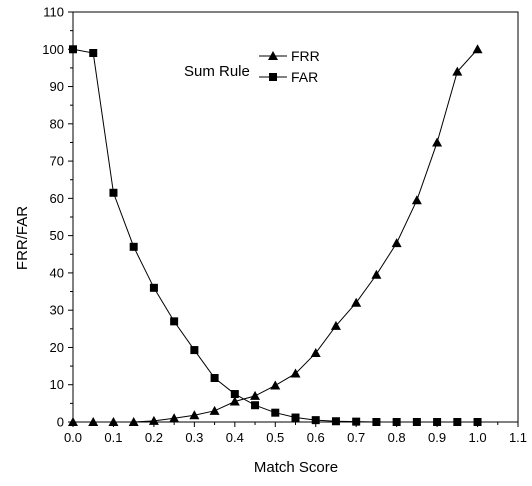 The image size is (532, 486). Describe the element at coordinates (316, 437) in the screenshot. I see `x-tick-label: 0.6` at that location.